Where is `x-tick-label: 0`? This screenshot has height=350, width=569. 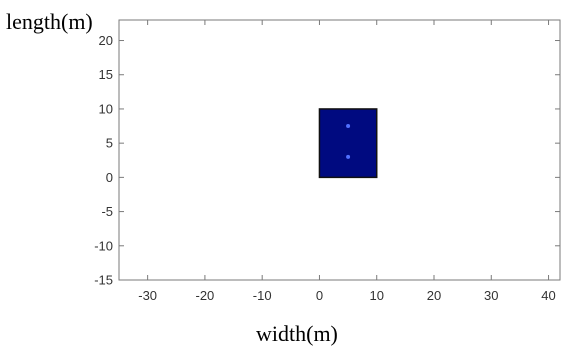
x-tick-label: 0 is located at coordinates (319, 295).